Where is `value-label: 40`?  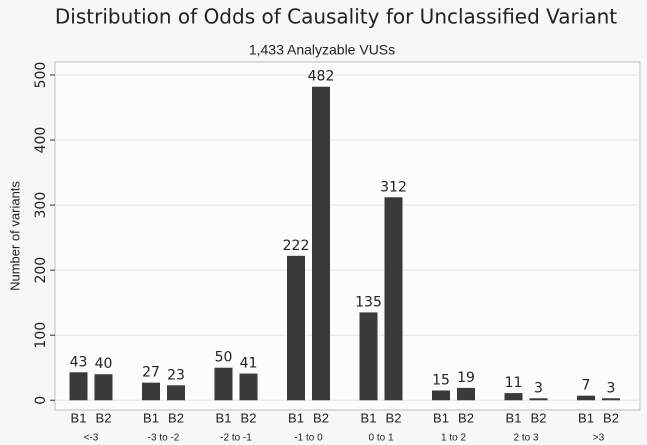 value-label: 40 is located at coordinates (104, 364).